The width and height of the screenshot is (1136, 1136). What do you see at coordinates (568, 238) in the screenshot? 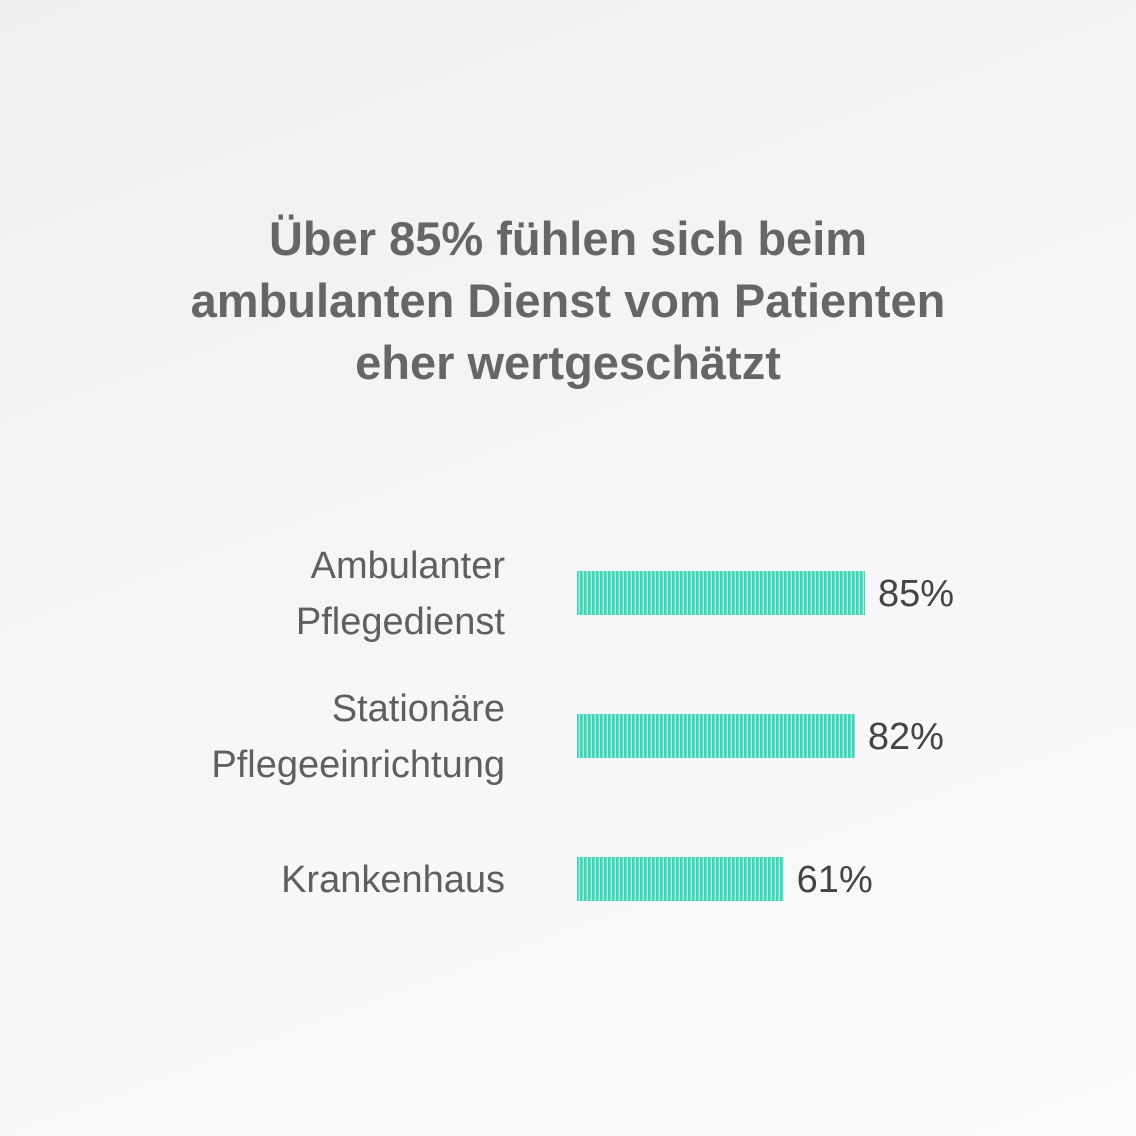
I see `chart-title-line-1: Über 85% fühlen sich beim` at bounding box center [568, 238].